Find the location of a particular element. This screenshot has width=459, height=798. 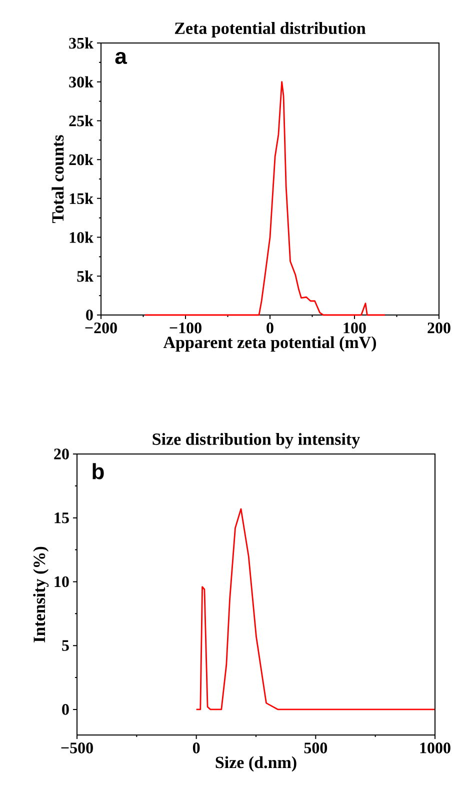

x-tick-label: 500 is located at coordinates (316, 748).